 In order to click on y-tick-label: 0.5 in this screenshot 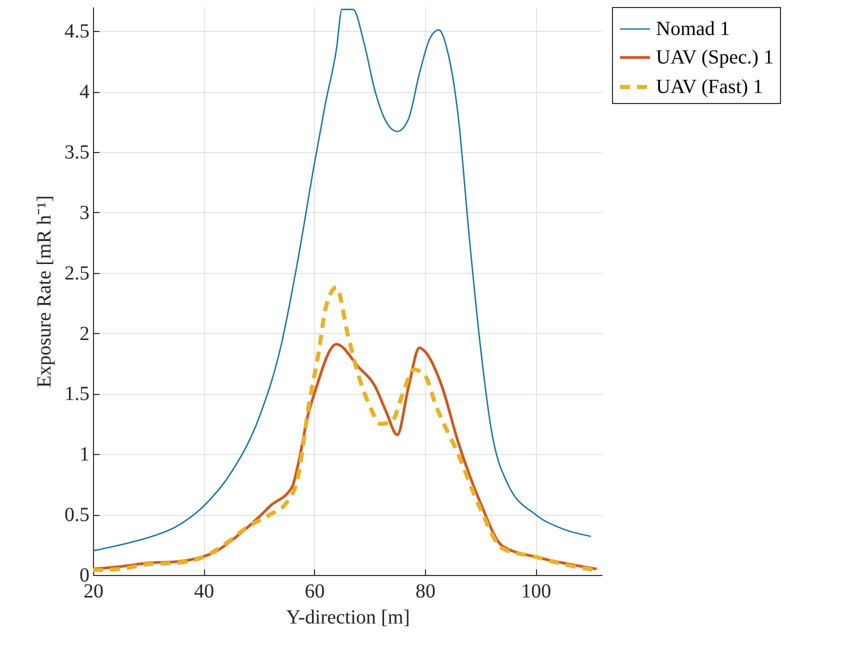, I will do `click(77, 515)`.